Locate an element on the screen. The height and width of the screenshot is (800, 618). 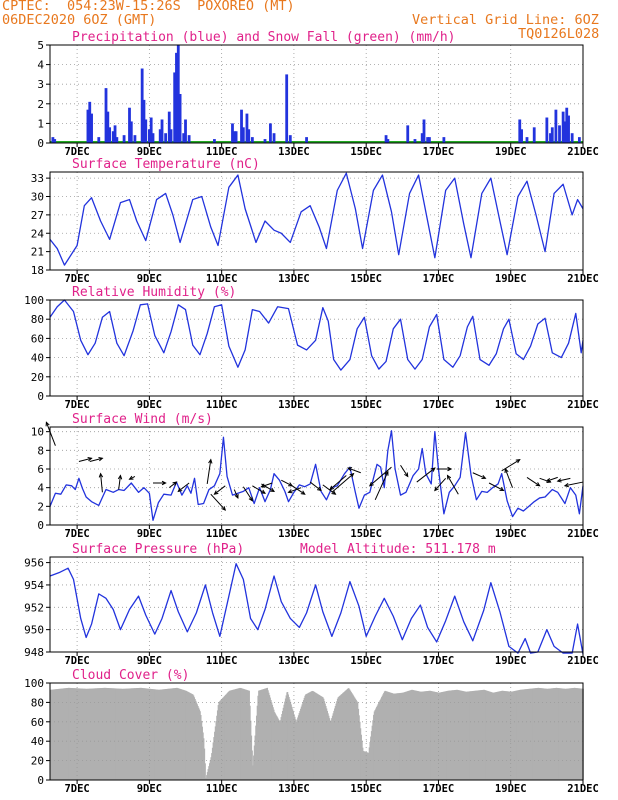
plot-area is located at coordinates (316, 604).